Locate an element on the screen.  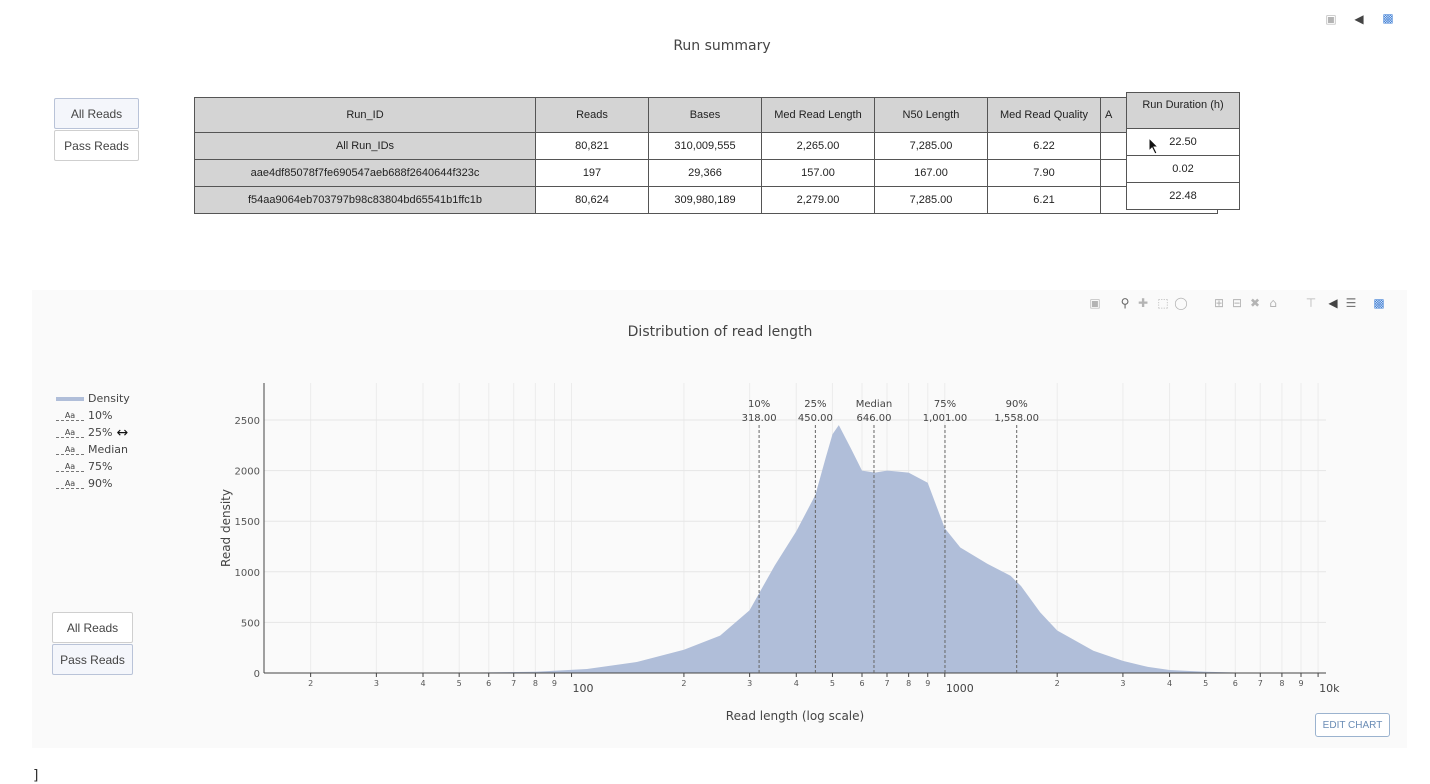
pan-icon: ✚ is located at coordinates (1143, 303).